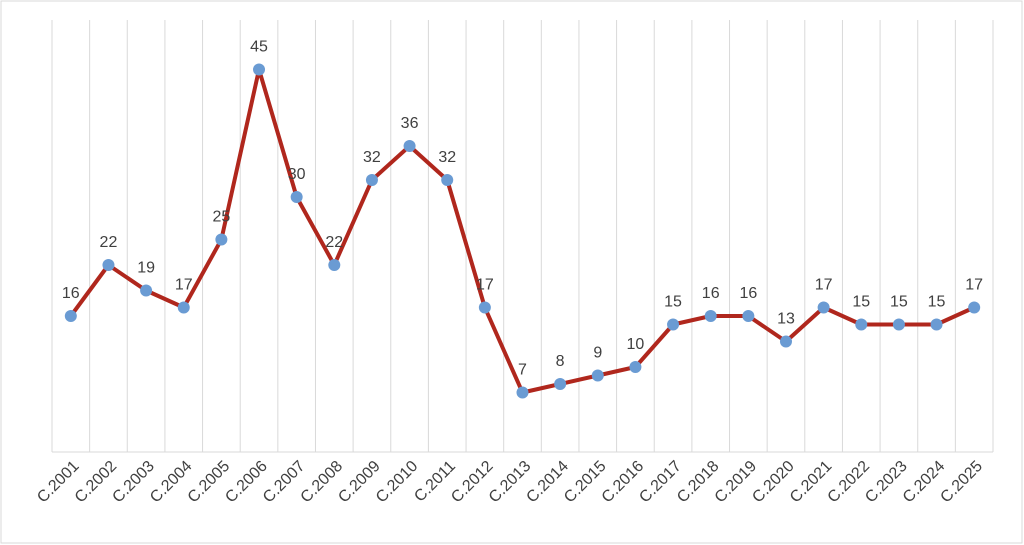 The width and height of the screenshot is (1024, 545). I want to click on data-label: 13, so click(786, 319).